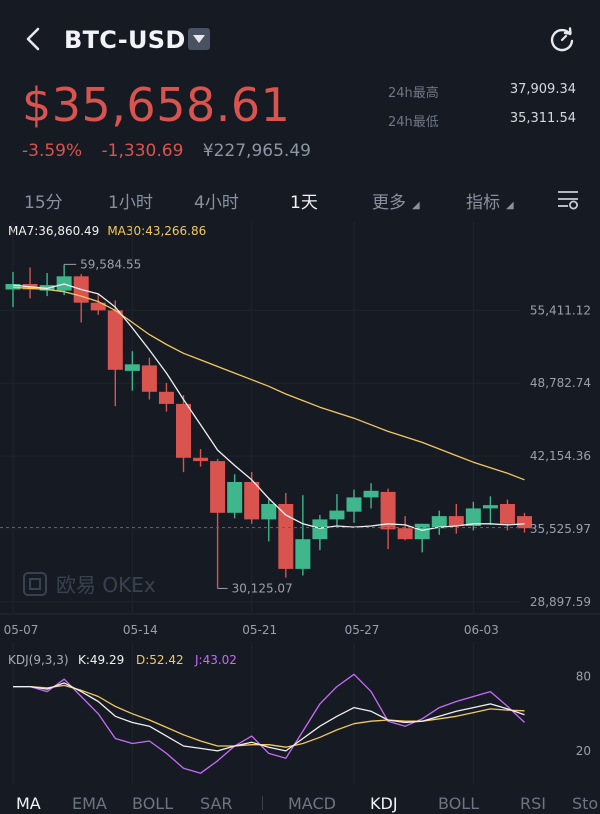  I want to click on refresh-button, so click(562, 40).